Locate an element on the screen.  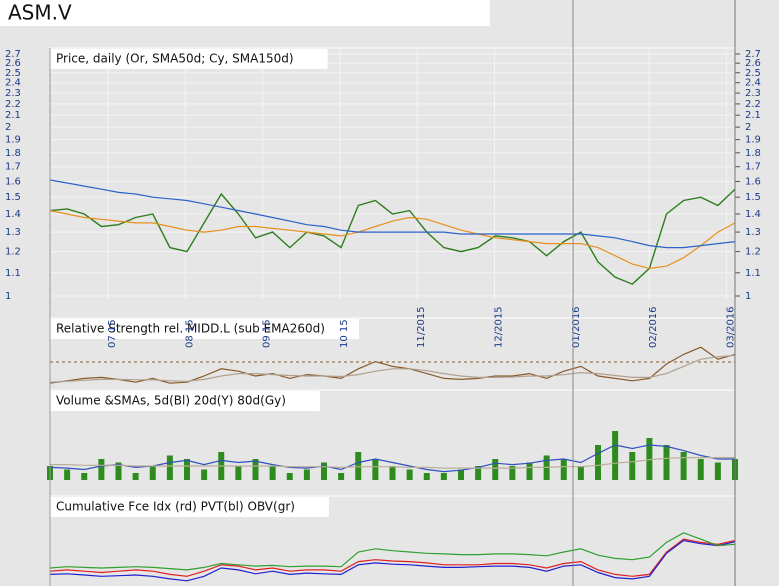
y-tick-label-right: 1.4 is located at coordinates (753, 214).